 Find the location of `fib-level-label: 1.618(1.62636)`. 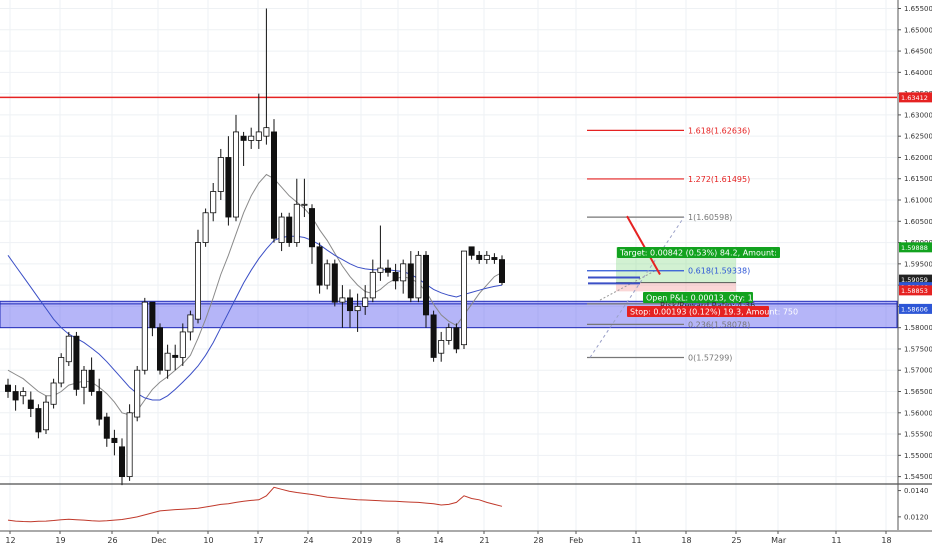

fib-level-label: 1.618(1.62636) is located at coordinates (719, 130).